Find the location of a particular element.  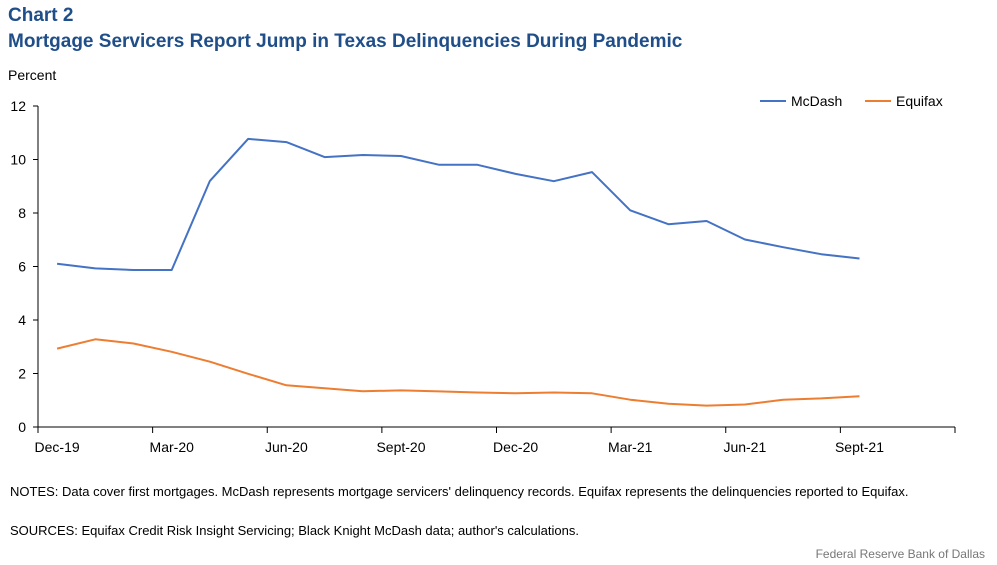

y-tick-label: 0 is located at coordinates (22, 427).